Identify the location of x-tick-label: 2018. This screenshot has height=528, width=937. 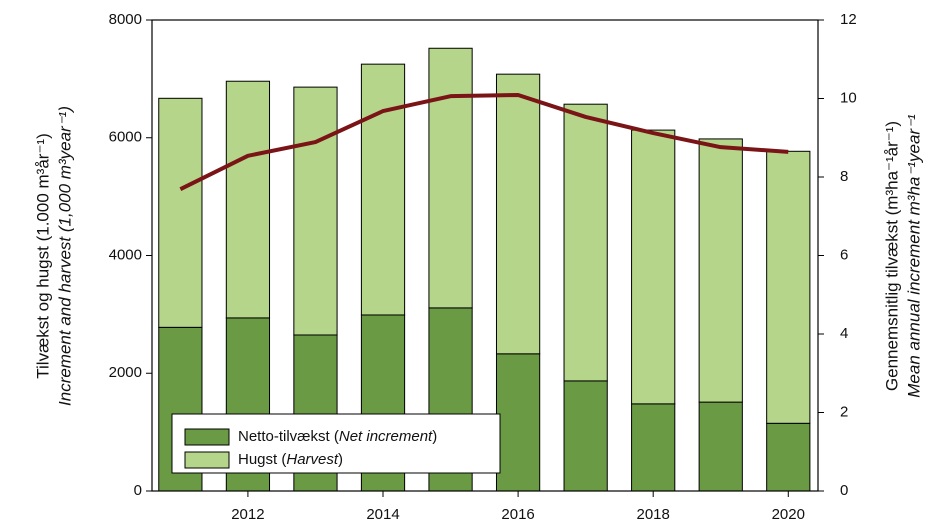
(653, 514).